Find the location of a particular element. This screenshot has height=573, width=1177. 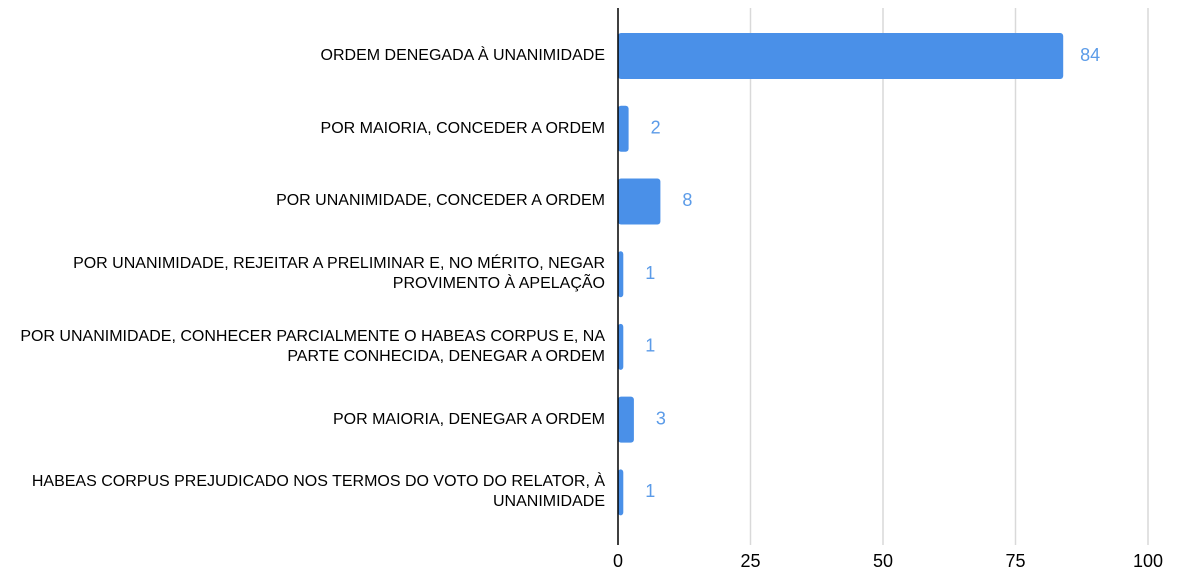

x-tick-label: 50 is located at coordinates (883, 561).